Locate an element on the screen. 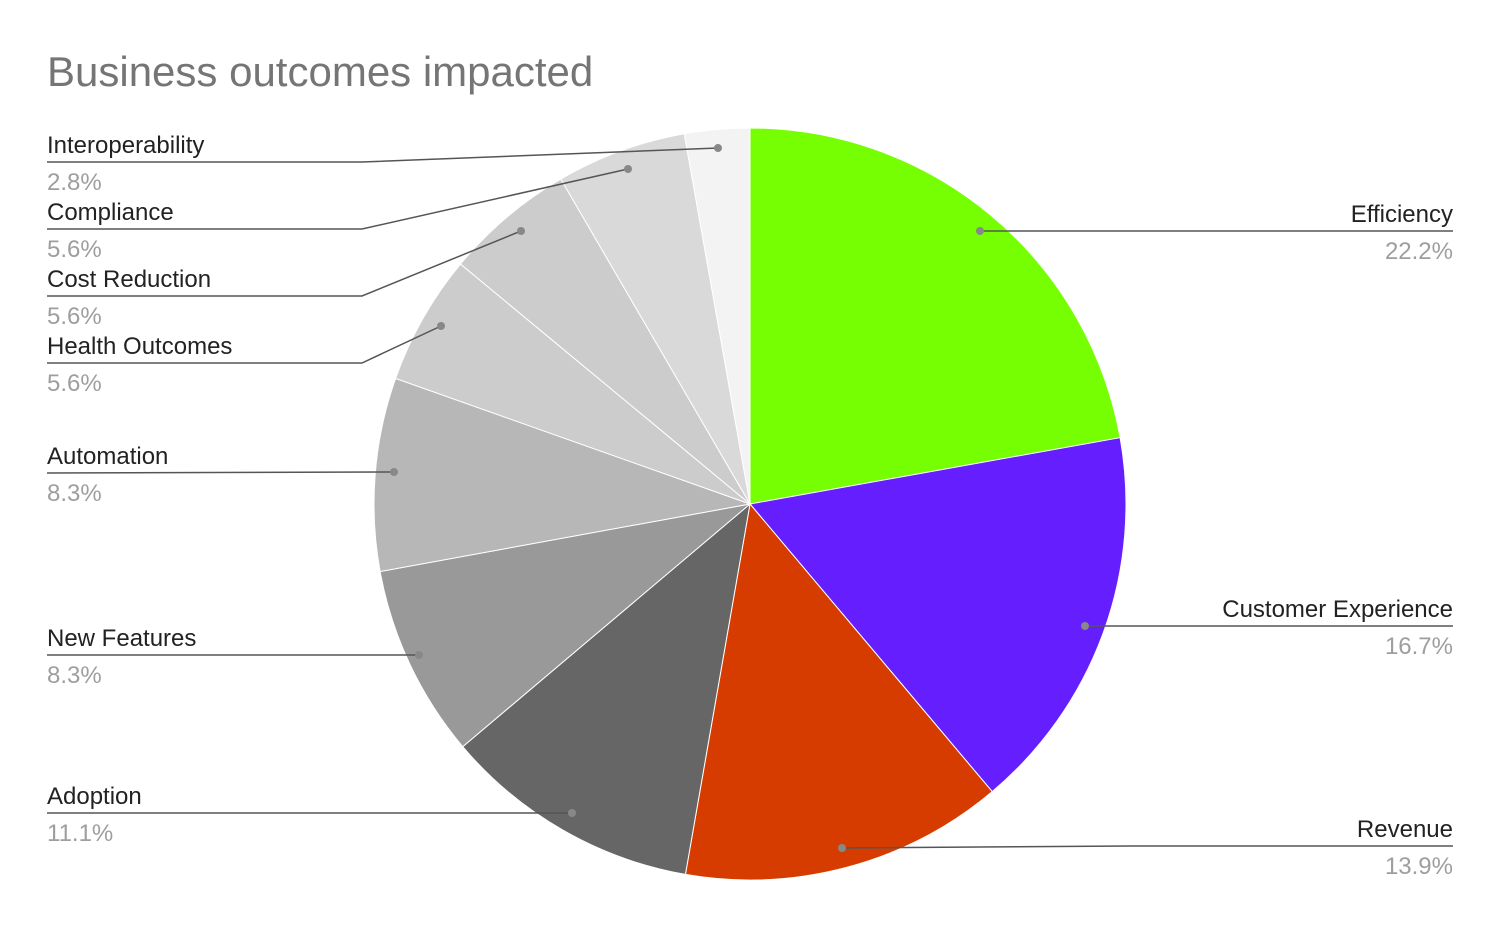  pie-slice-automation is located at coordinates (562, 475).